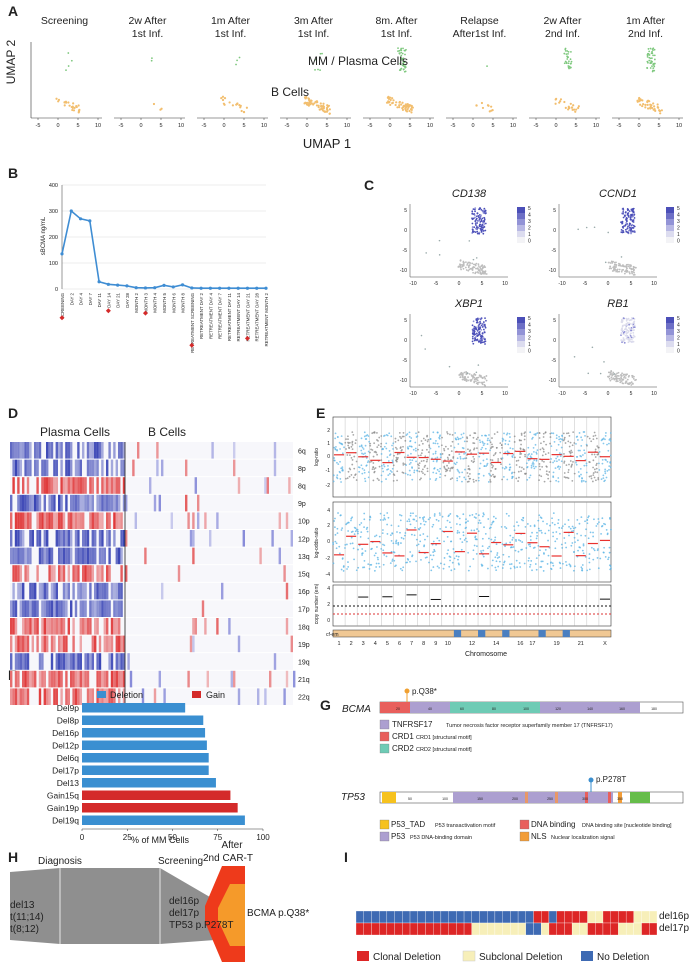 Image resolution: width=698 pixels, height=970 pixels. What do you see at coordinates (302, 487) in the screenshot?
I see `heatmap-arm-label-8q: 8q` at bounding box center [302, 487].